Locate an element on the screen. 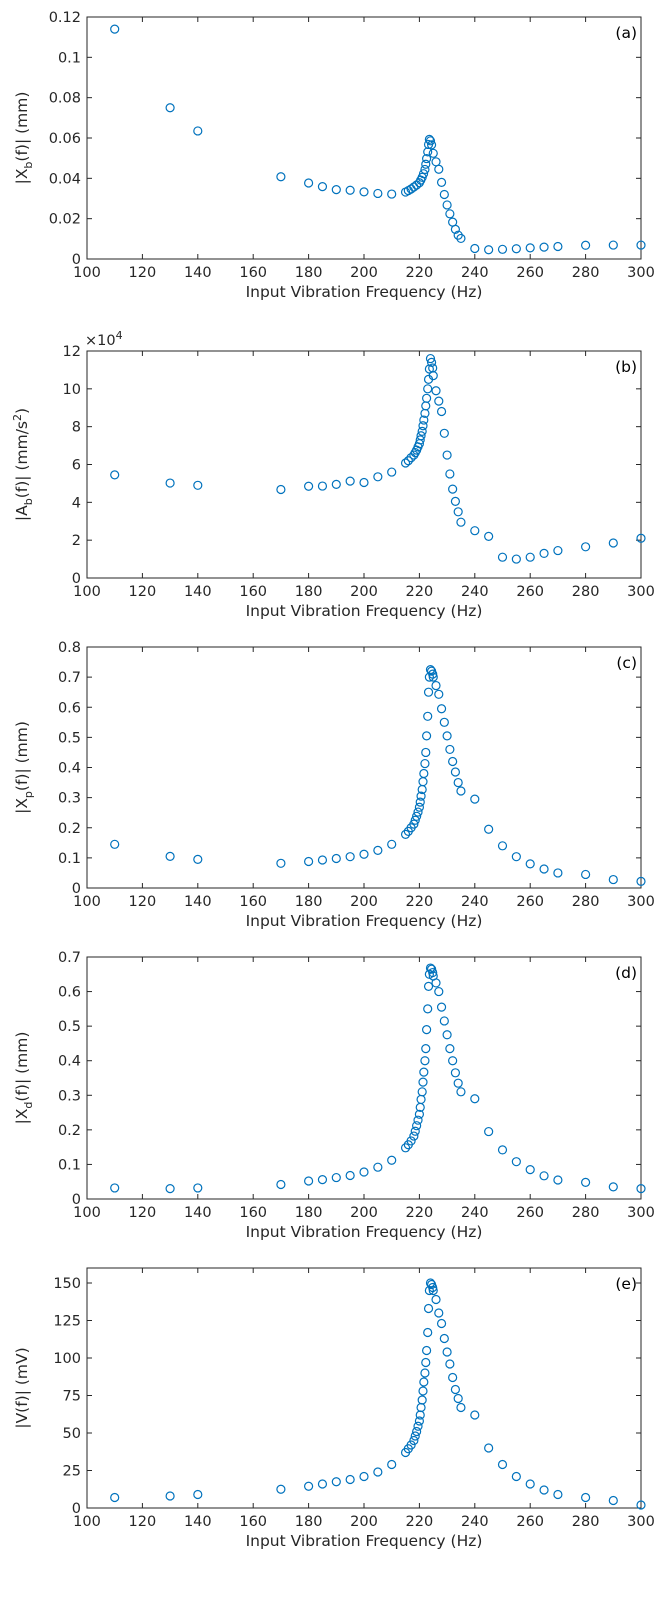 The image size is (669, 1602). y-tick-label: 0.1 is located at coordinates (69, 859).